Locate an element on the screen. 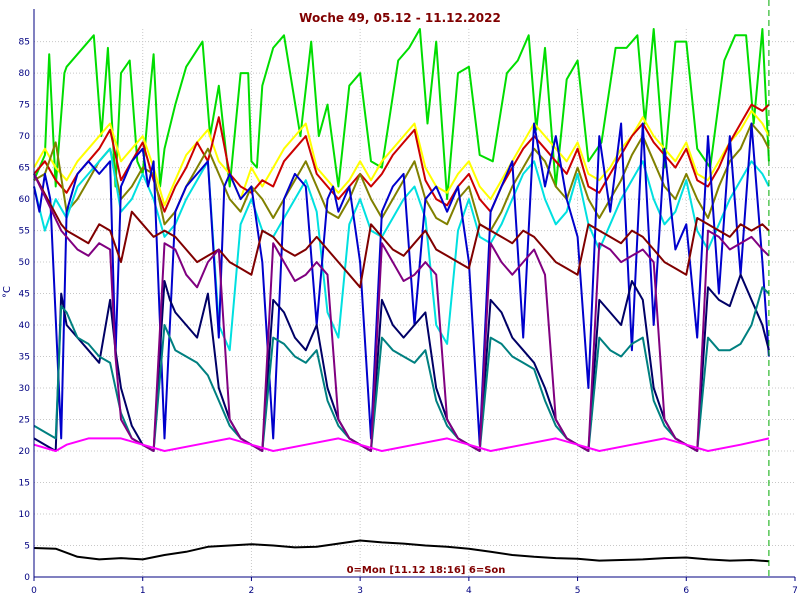  y-tick-label: 20 is located at coordinates (25, 452).